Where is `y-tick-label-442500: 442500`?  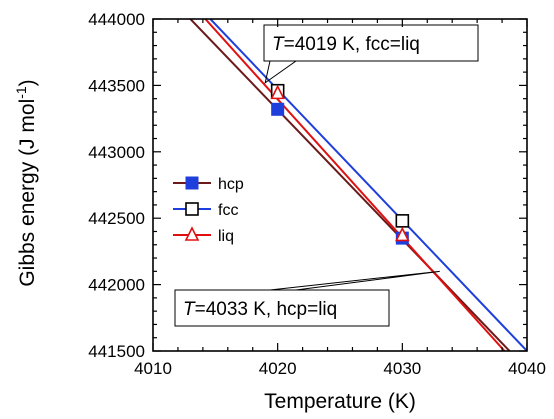 y-tick-label-442500: 442500 is located at coordinates (116, 218).